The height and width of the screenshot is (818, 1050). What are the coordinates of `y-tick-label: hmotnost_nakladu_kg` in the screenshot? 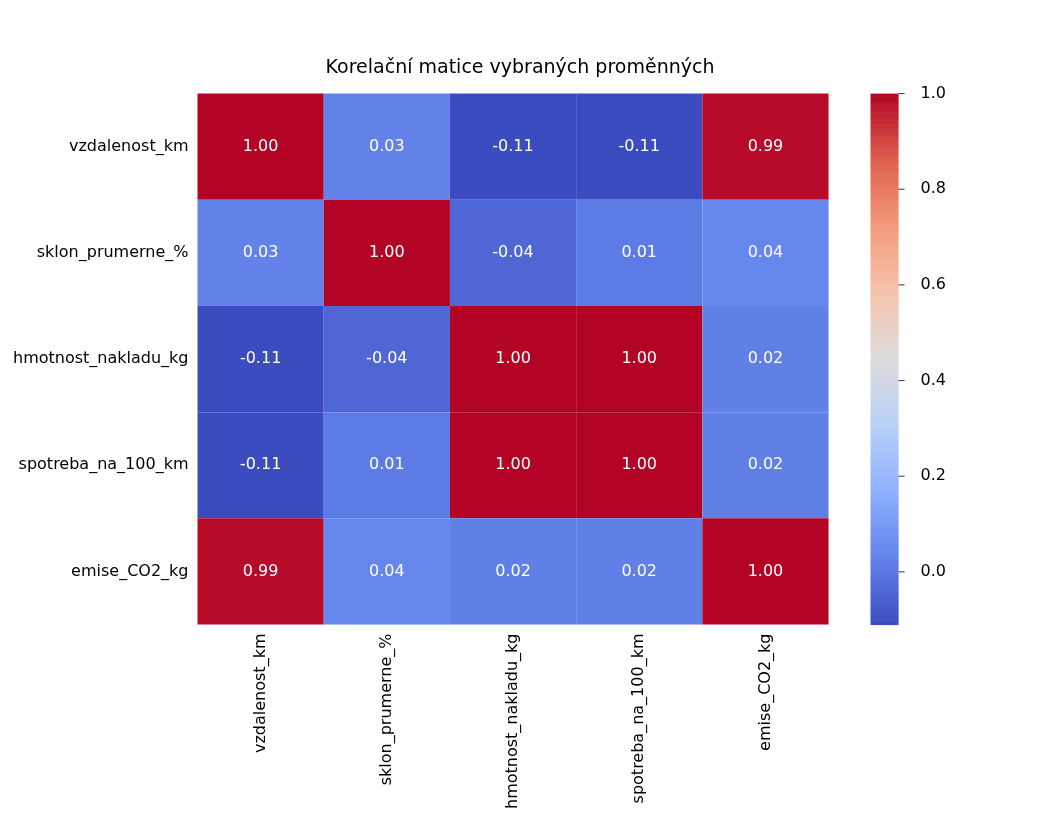 It's located at (100, 358).